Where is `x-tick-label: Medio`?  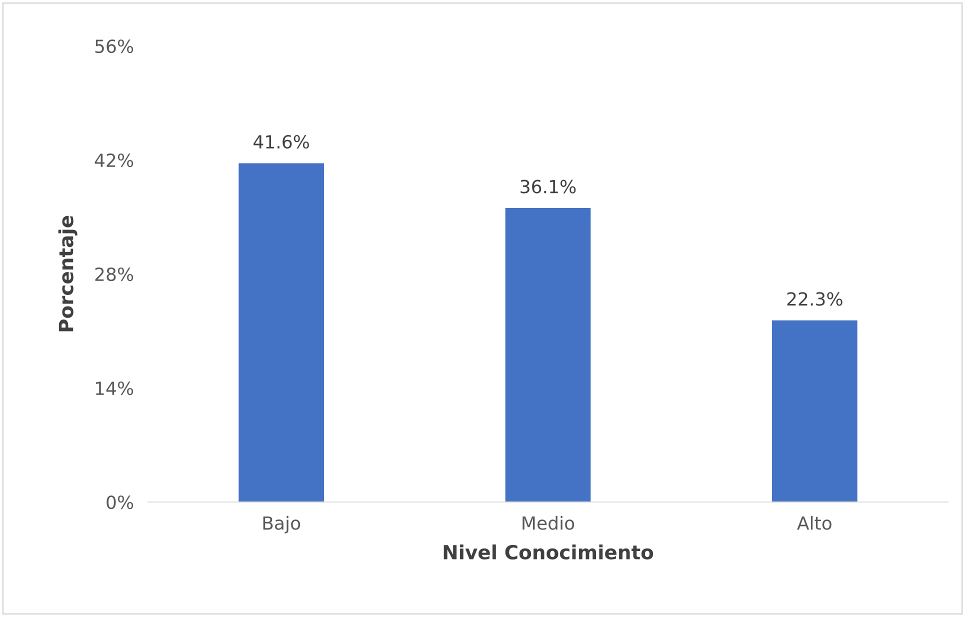
x-tick-label: Medio is located at coordinates (548, 523).